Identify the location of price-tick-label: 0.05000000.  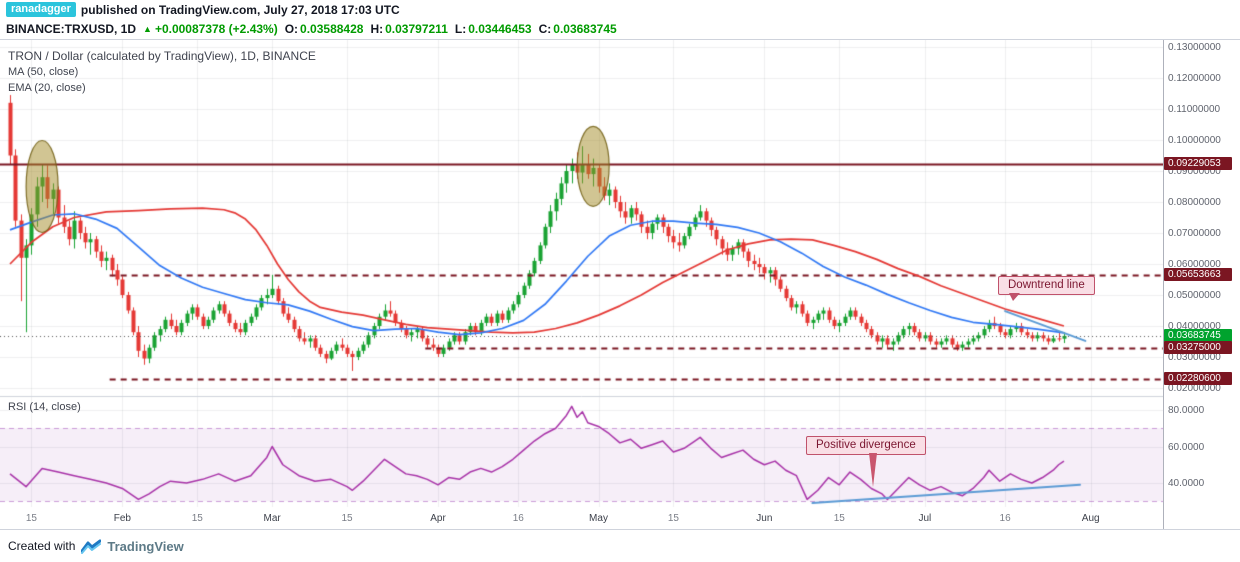
(1194, 295).